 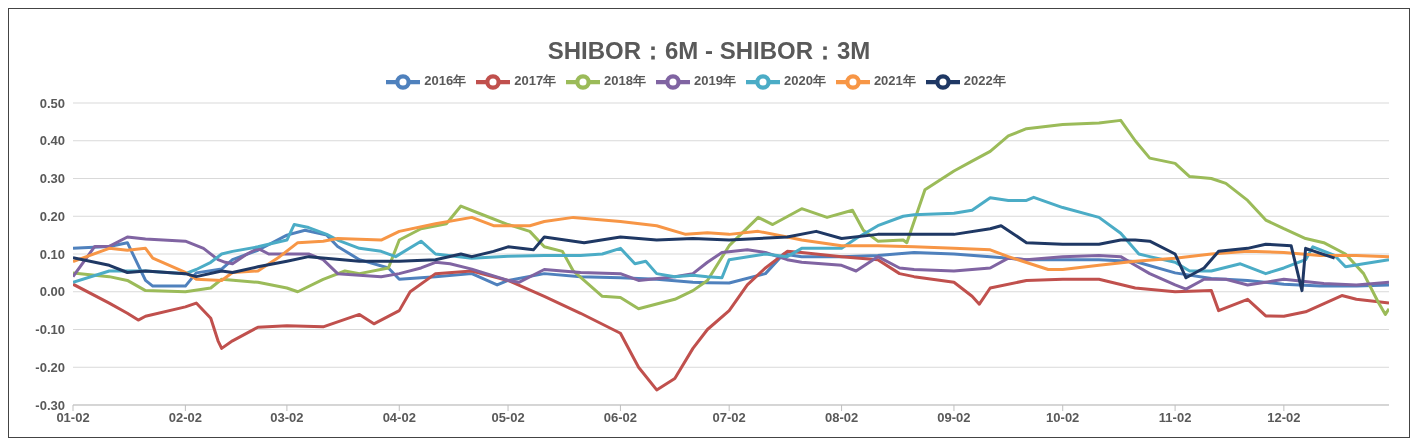 What do you see at coordinates (1063, 418) in the screenshot?
I see `x-tick-label: 10-02` at bounding box center [1063, 418].